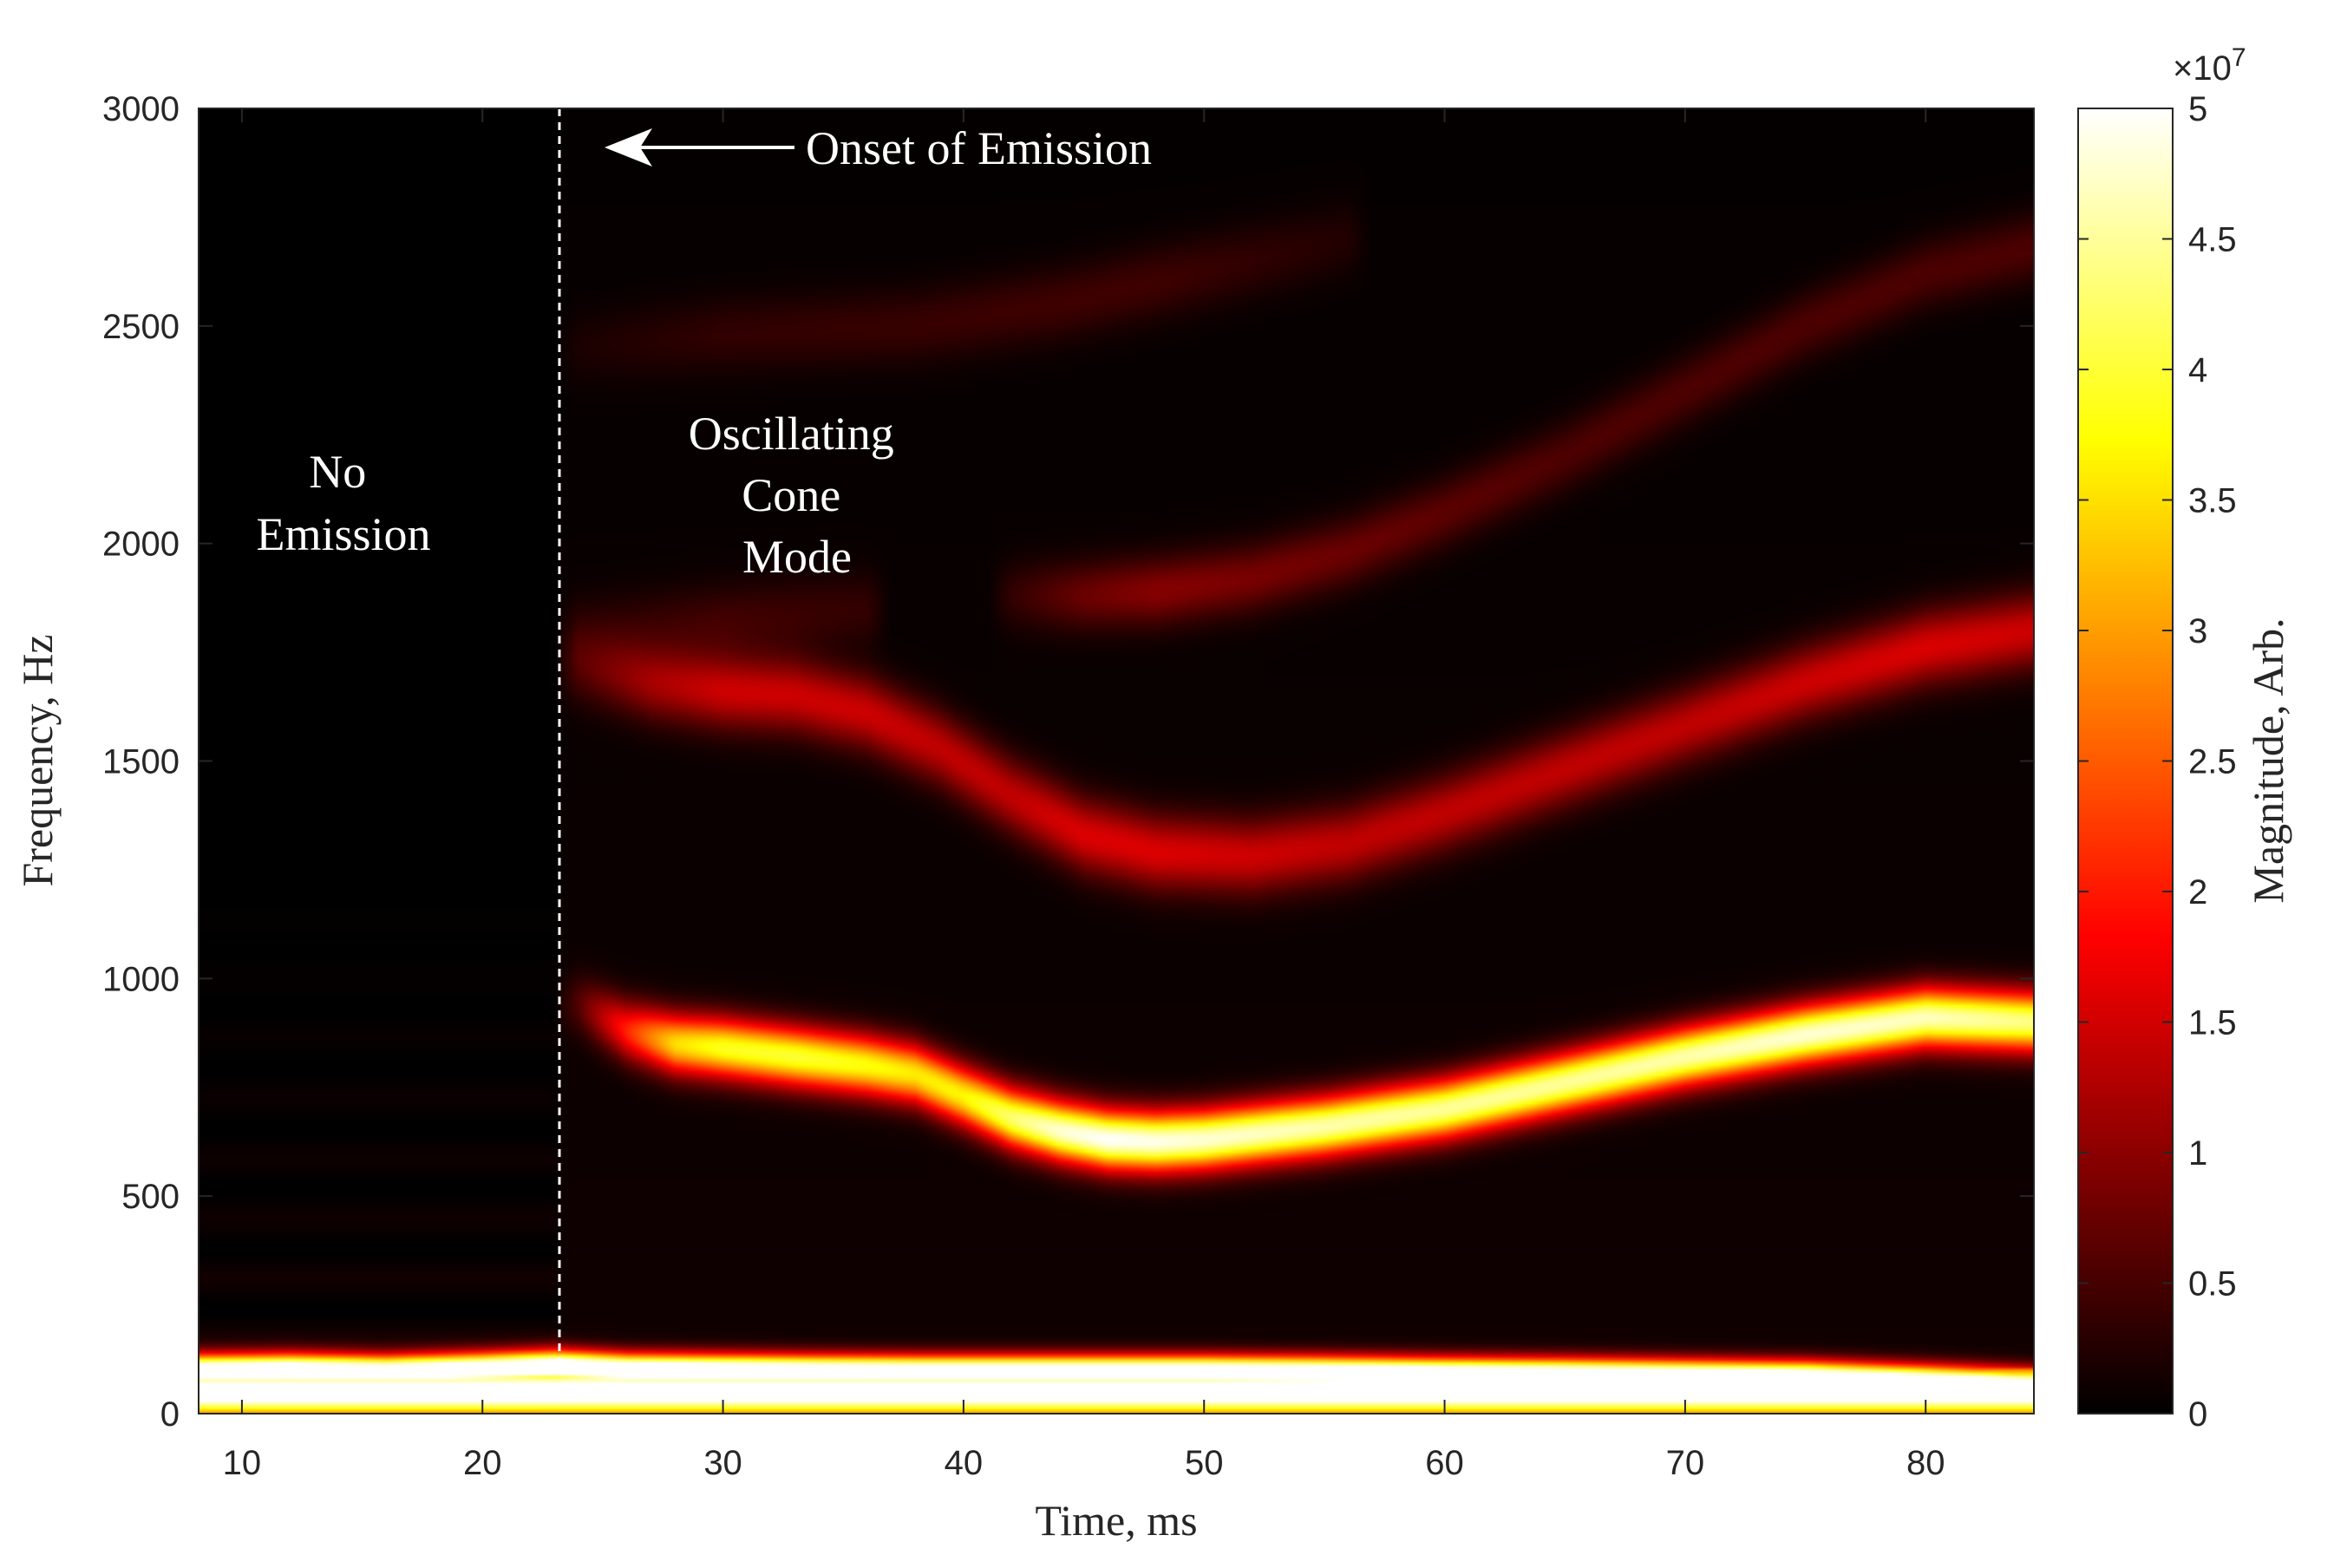  Describe the element at coordinates (1084, 1463) in the screenshot. I see `x-axis-tick-labels: 10 20 30 40 50 60 70 80` at that location.